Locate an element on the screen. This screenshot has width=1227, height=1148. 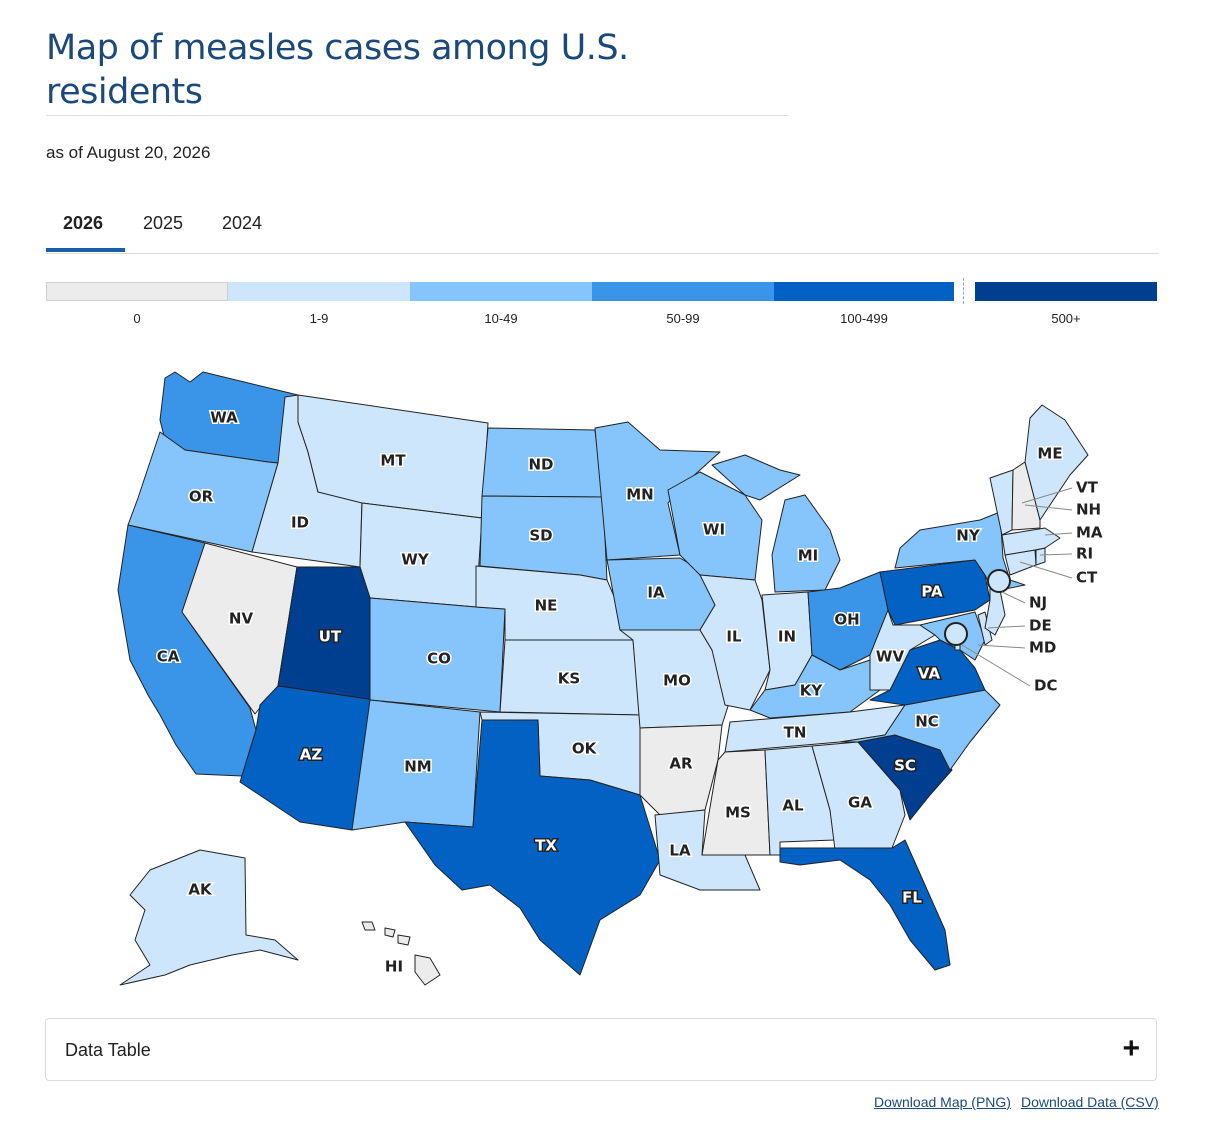
download-data-csv-link: Download Data (CSV) is located at coordinates (1090, 1102).